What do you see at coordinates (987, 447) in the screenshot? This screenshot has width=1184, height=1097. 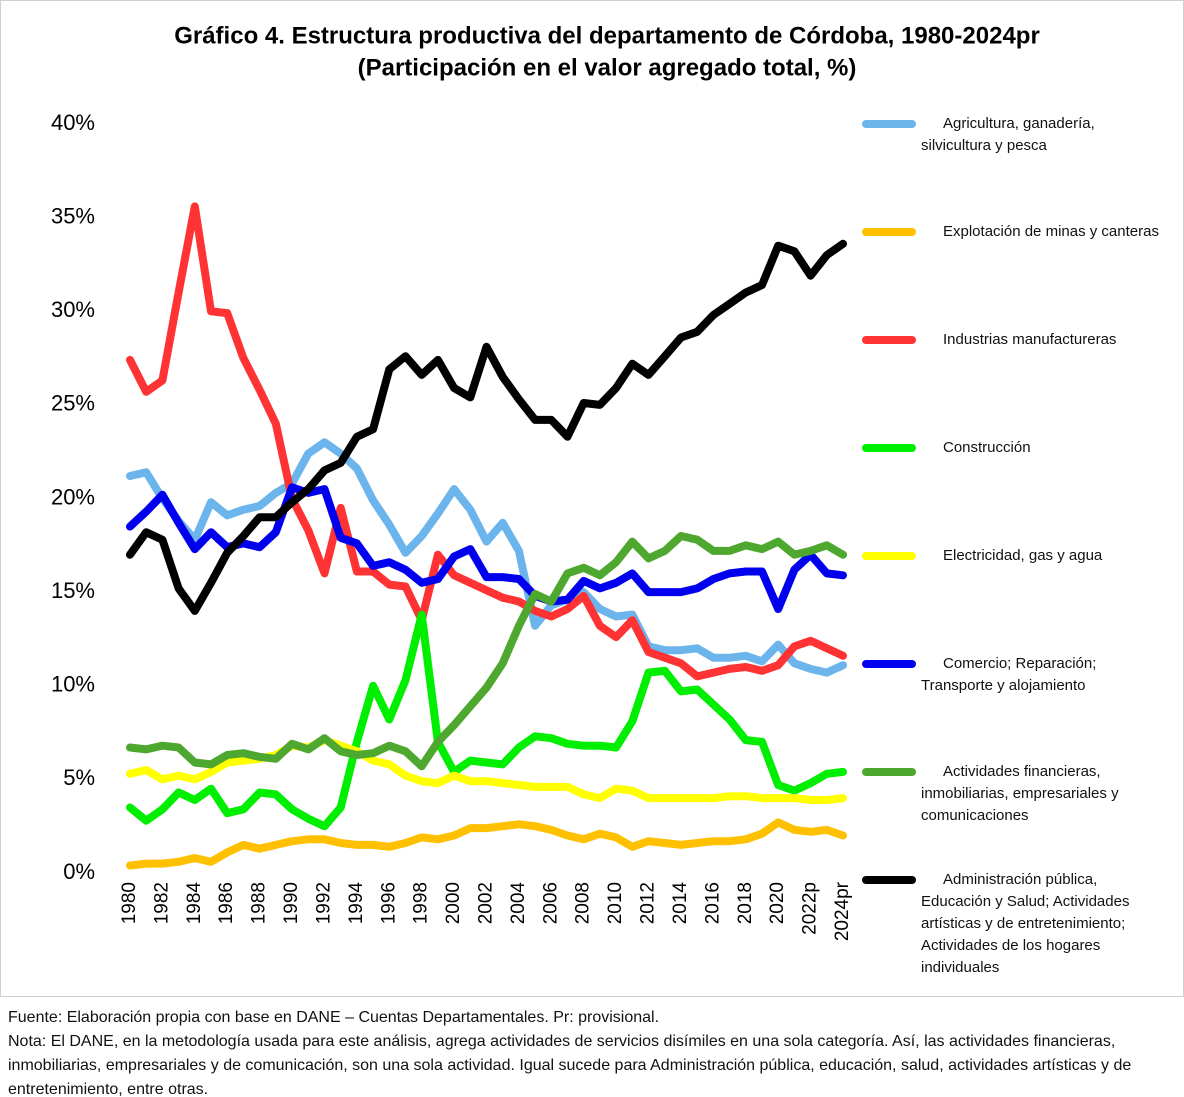 I see `legend-label: Construcción` at bounding box center [987, 447].